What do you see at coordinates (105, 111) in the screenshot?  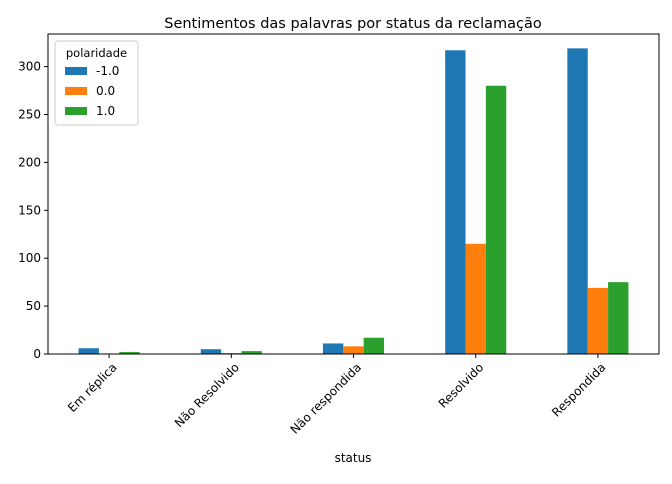 I see `legend-label-1.0: 1.0` at bounding box center [105, 111].